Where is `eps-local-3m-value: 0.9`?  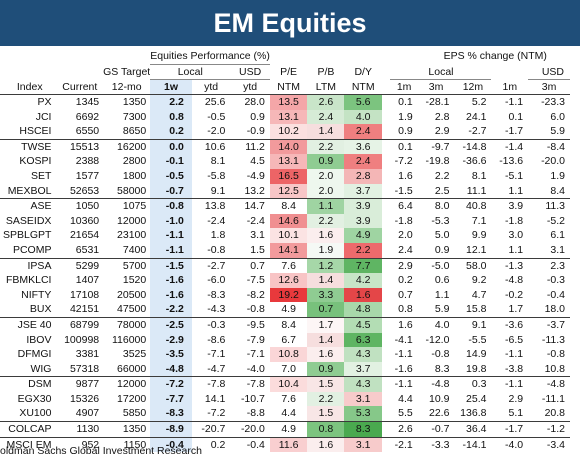
eps-local-3m-value: 0.9 is located at coordinates (442, 249).